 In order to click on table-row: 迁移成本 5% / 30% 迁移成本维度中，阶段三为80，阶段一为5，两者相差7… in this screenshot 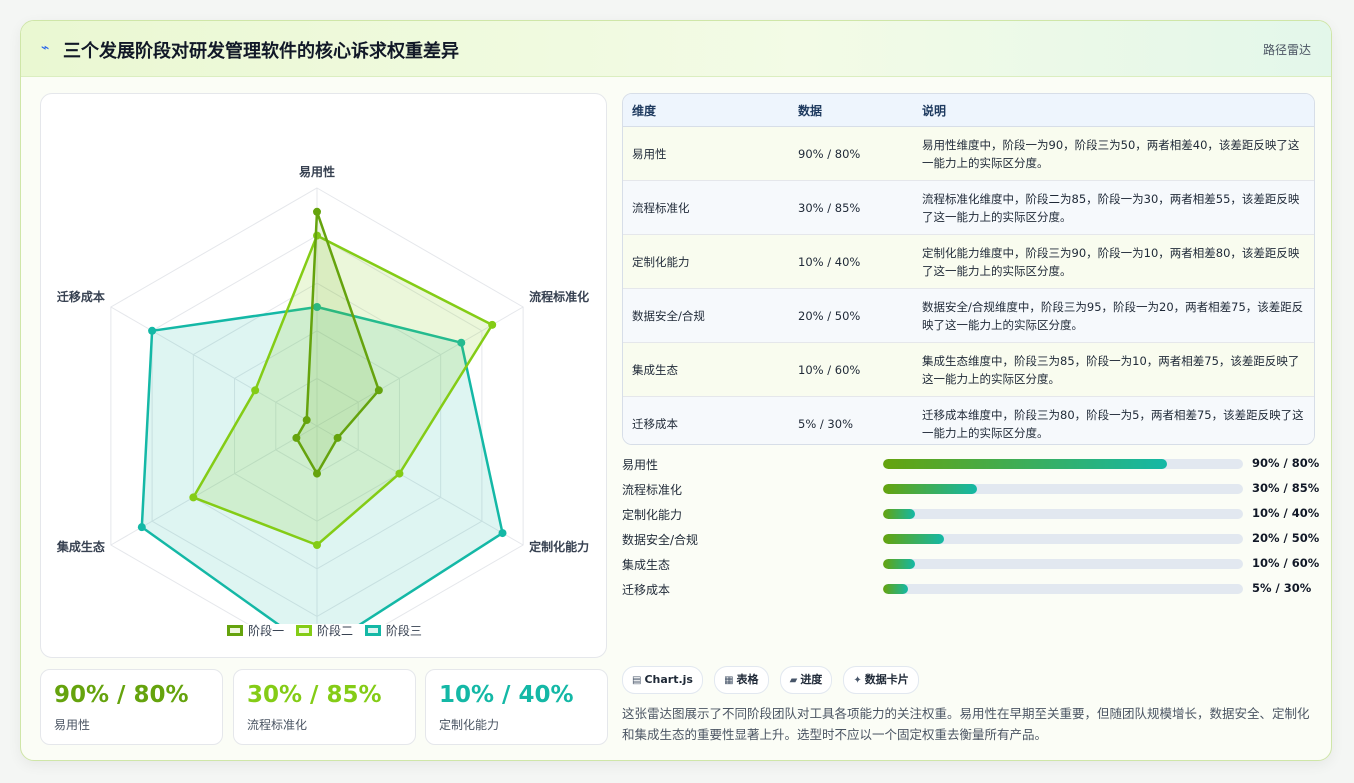, I will do `click(968, 420)`.